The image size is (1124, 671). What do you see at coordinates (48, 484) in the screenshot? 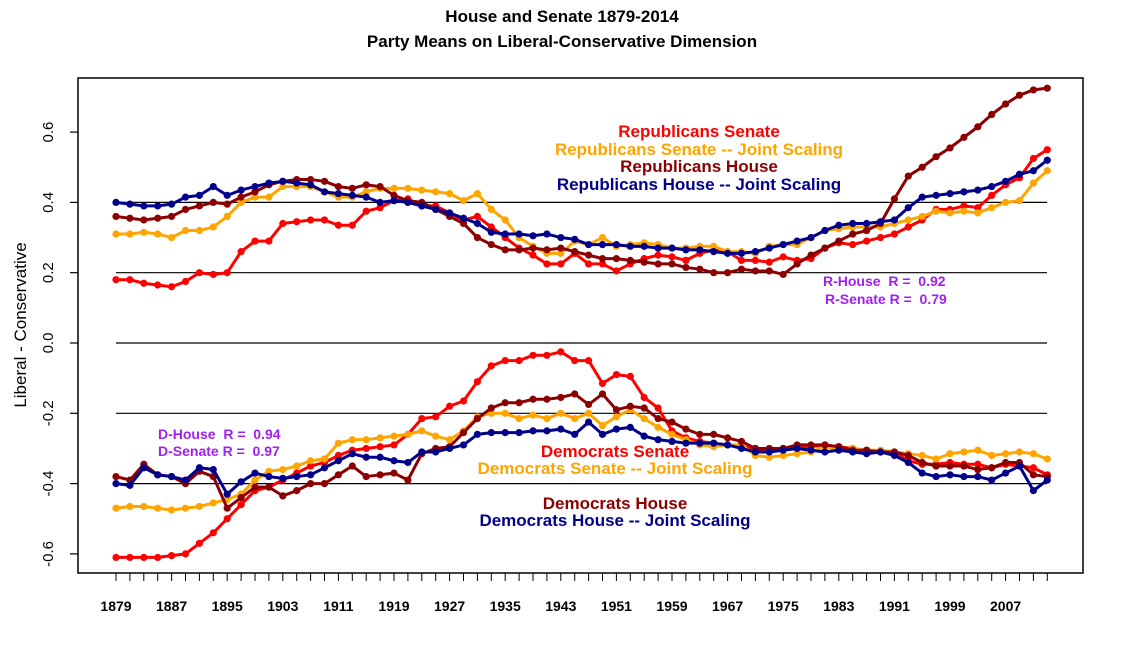
I see `y-tick-label: -0.4` at bounding box center [48, 484].